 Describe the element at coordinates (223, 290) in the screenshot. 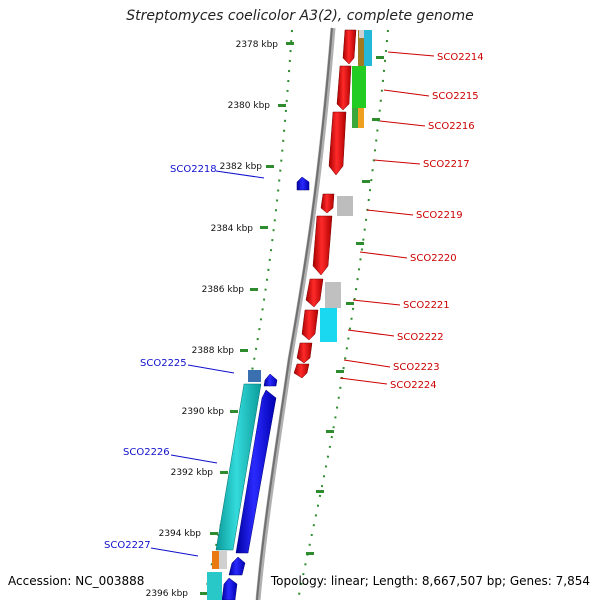

I see `ruler-label: 2386 kbp` at that location.